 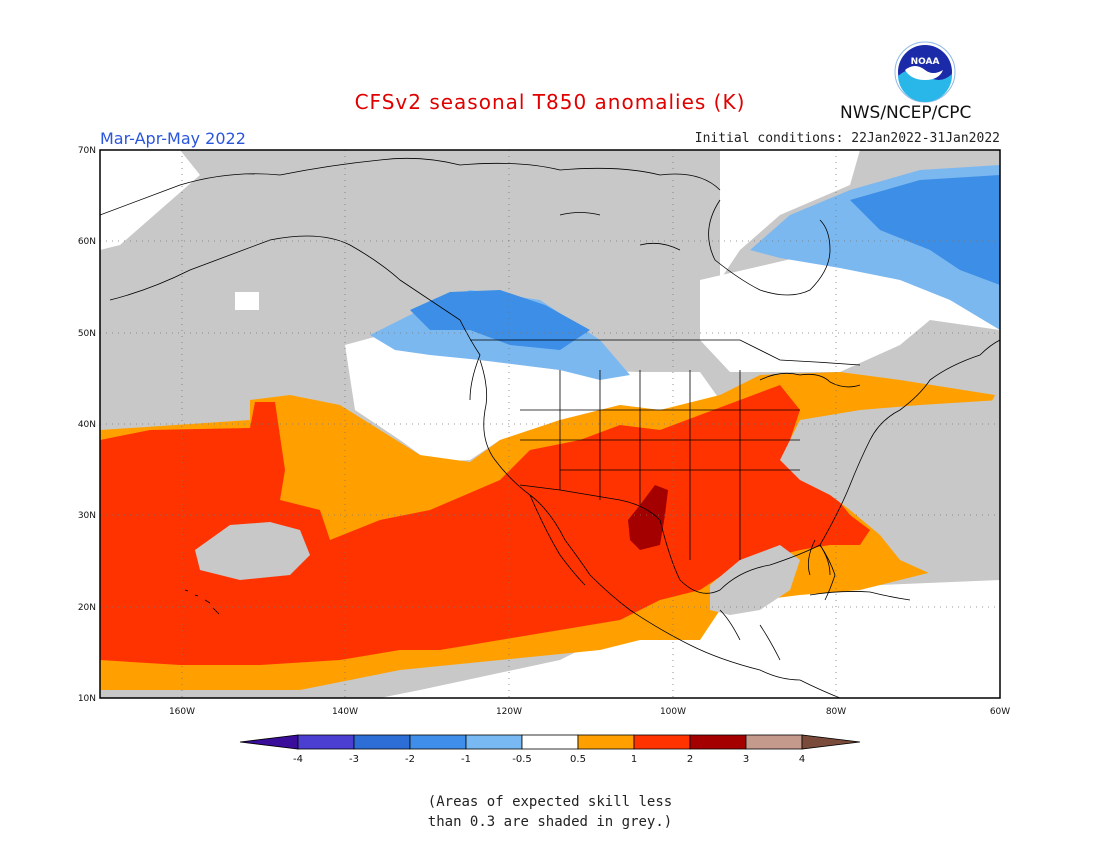 I want to click on us-mexico-border, so click(x=590, y=502).